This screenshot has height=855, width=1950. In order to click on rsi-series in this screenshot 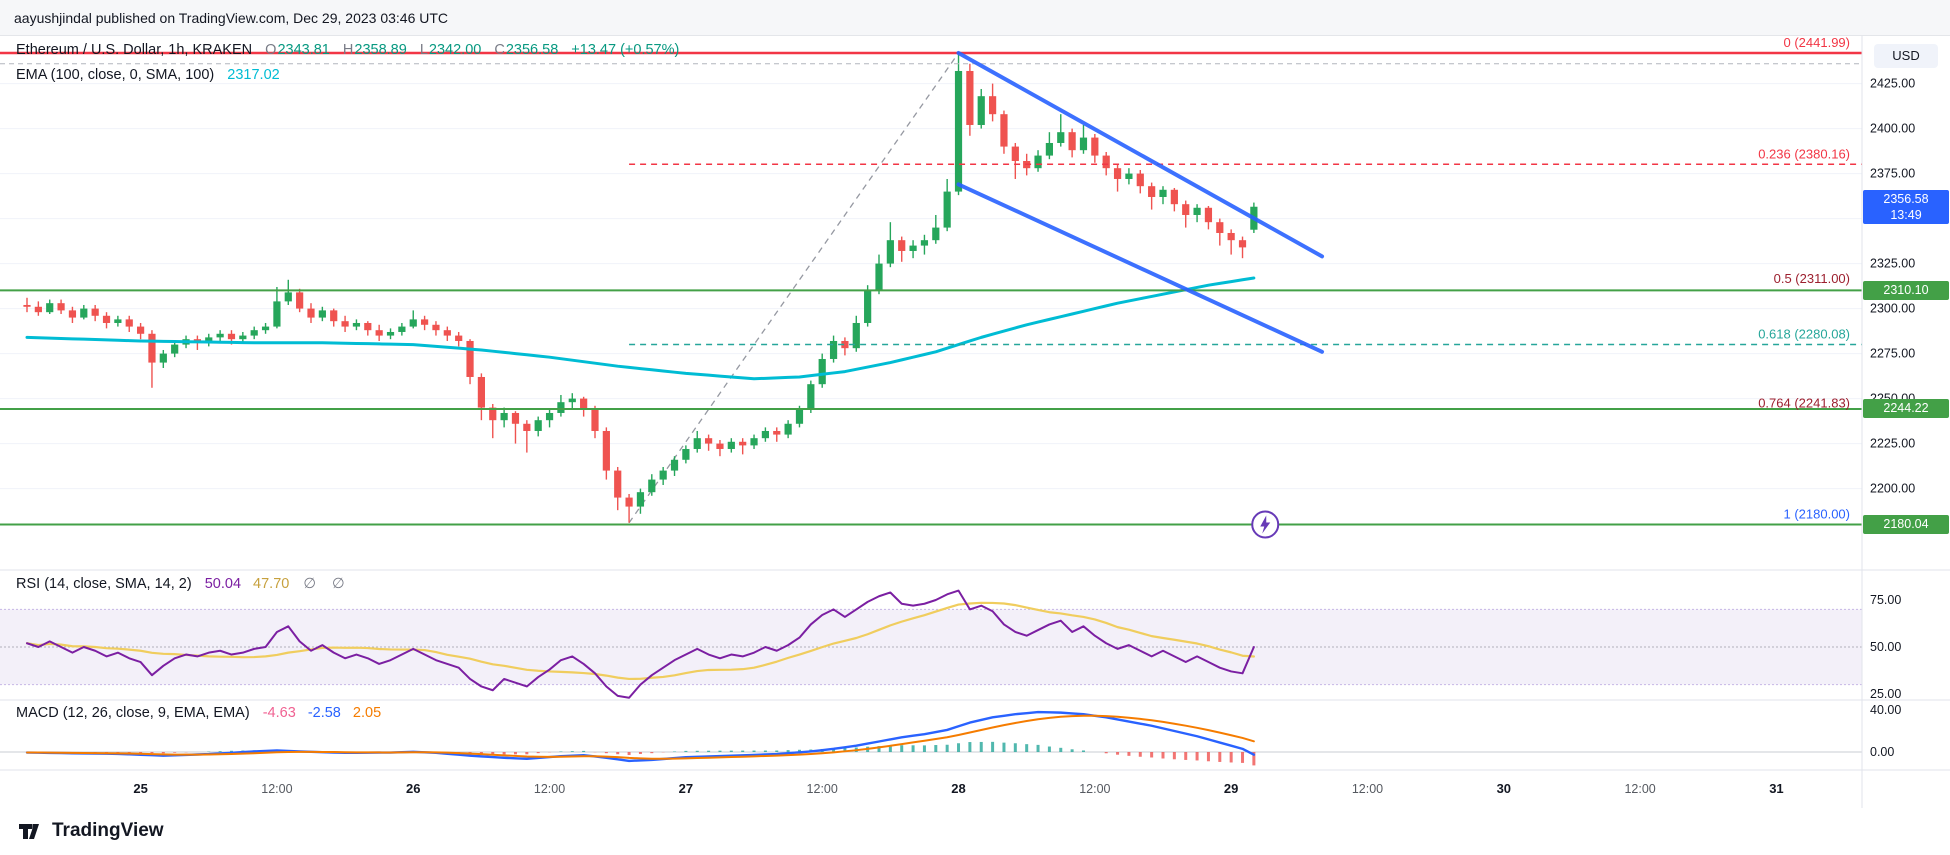, I will do `click(640, 644)`.